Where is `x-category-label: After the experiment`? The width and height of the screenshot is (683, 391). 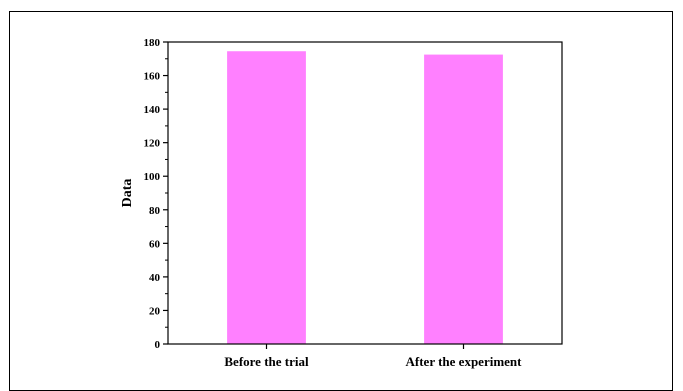
x-category-label: After the experiment is located at coordinates (464, 361).